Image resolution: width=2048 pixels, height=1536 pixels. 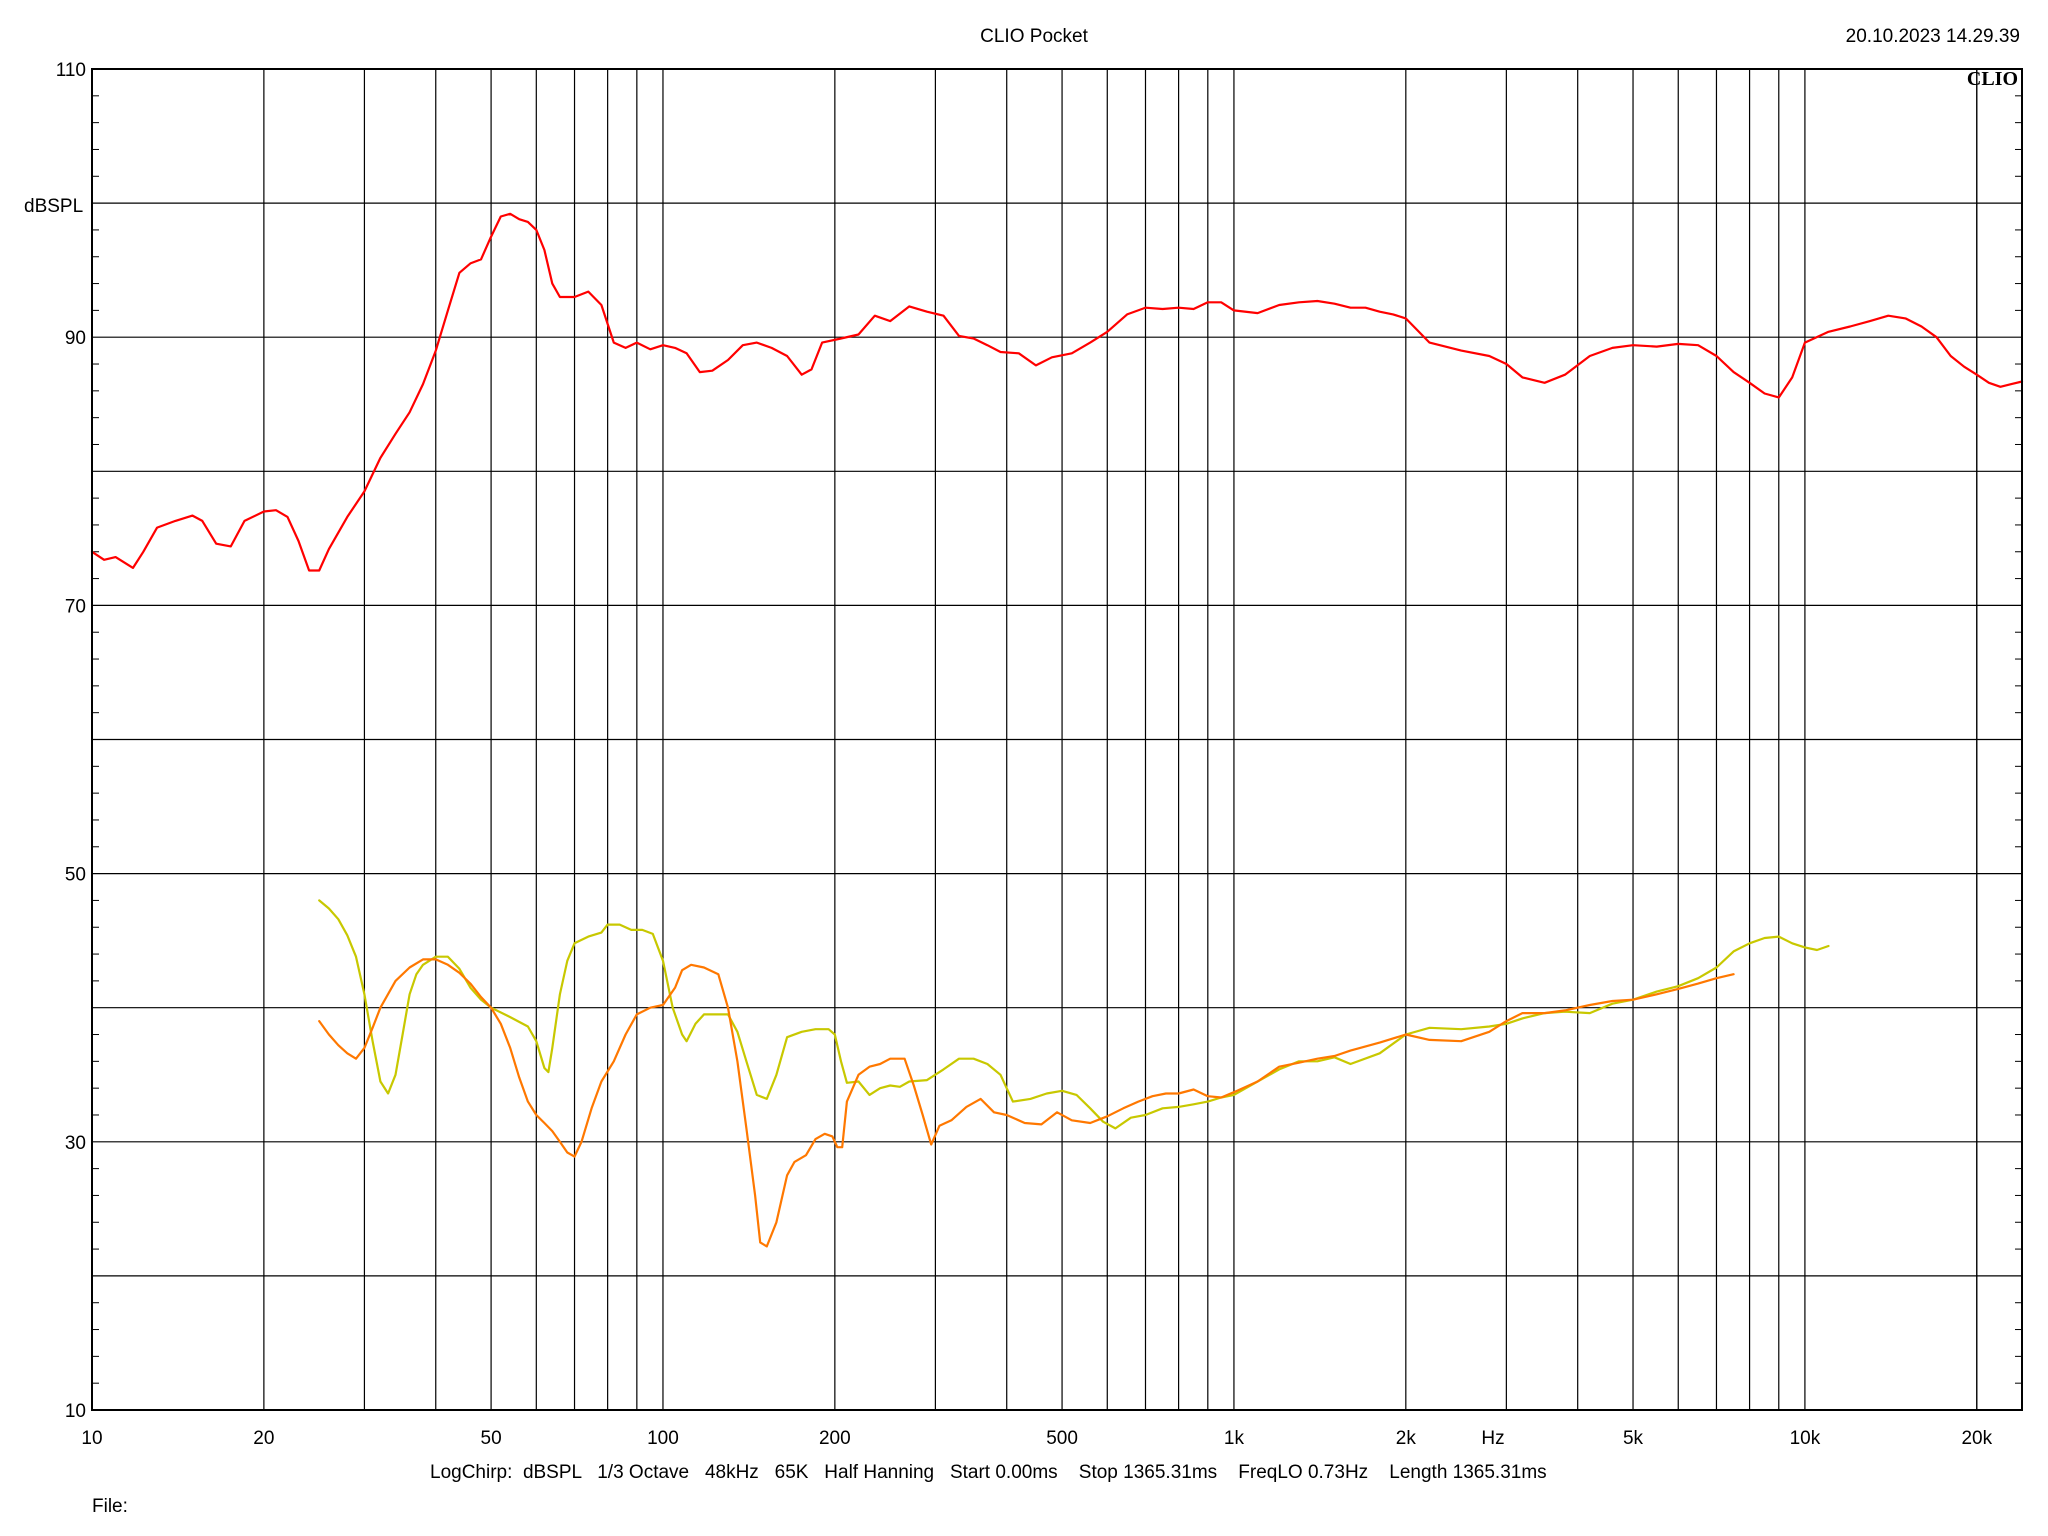 I want to click on x-tick-label: 10k, so click(x=1805, y=1438).